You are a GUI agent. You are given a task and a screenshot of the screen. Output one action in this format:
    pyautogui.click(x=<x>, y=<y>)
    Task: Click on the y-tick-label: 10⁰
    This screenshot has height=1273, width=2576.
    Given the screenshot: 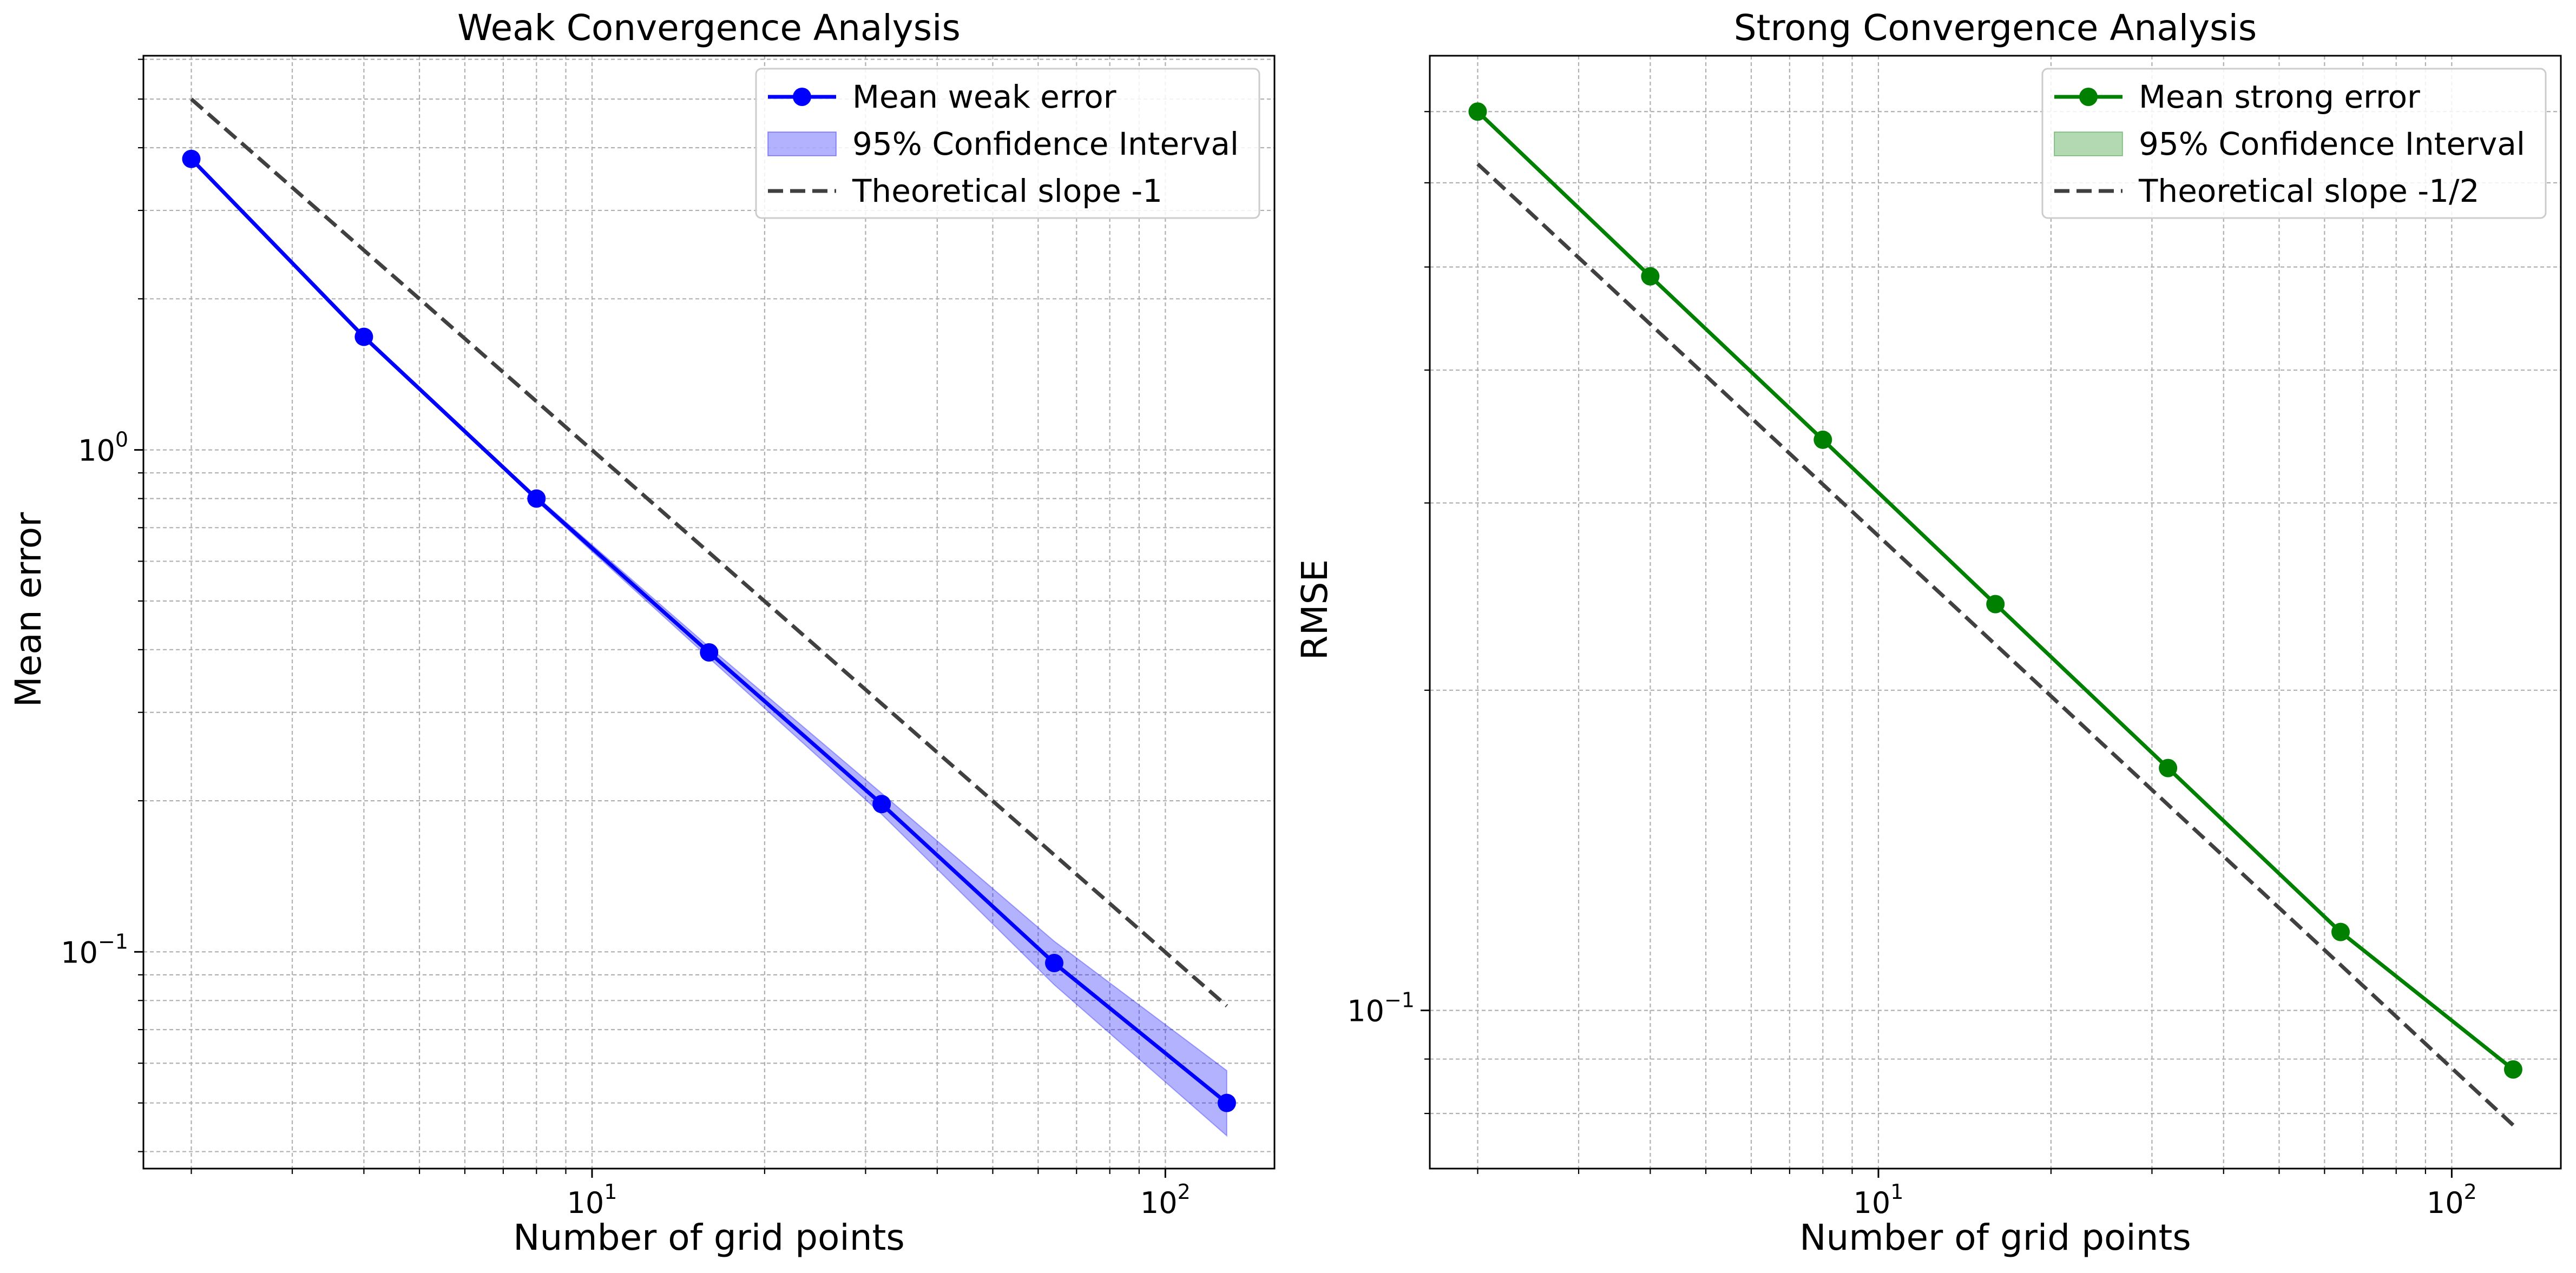 What is the action you would take?
    pyautogui.click(x=103, y=448)
    